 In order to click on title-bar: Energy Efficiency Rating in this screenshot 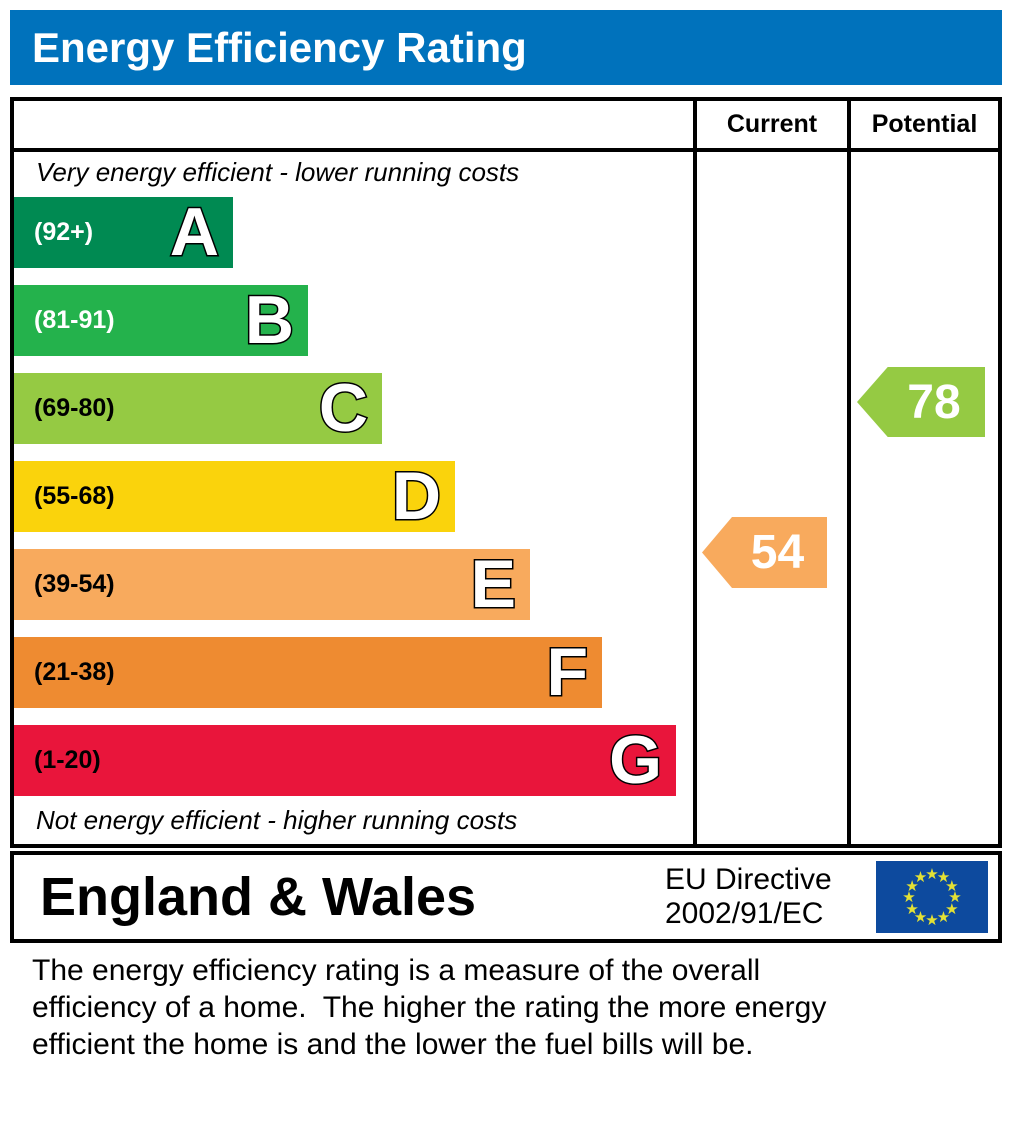, I will do `click(506, 47)`.